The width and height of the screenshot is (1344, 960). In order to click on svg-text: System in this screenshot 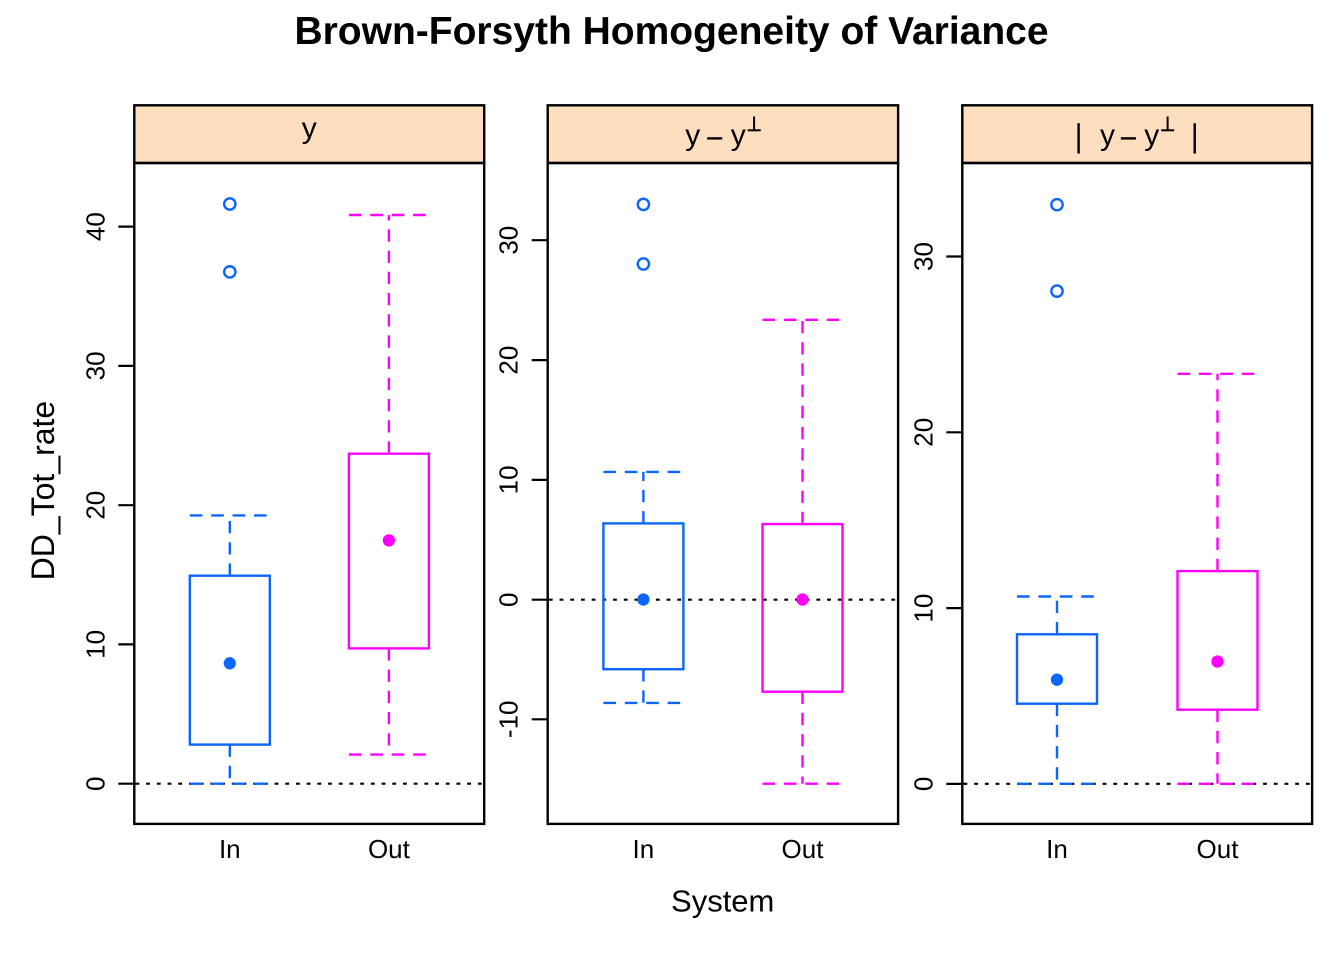, I will do `click(722, 900)`.